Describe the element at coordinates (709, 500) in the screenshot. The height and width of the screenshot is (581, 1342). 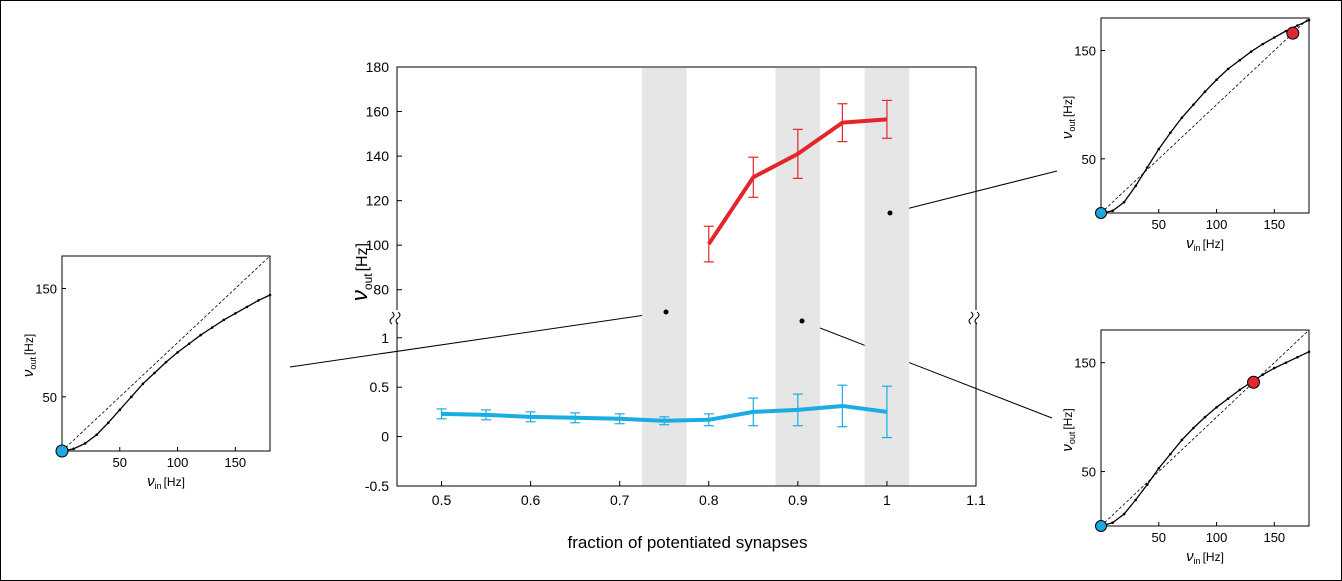
I see `x-tick-label: 0.8` at that location.